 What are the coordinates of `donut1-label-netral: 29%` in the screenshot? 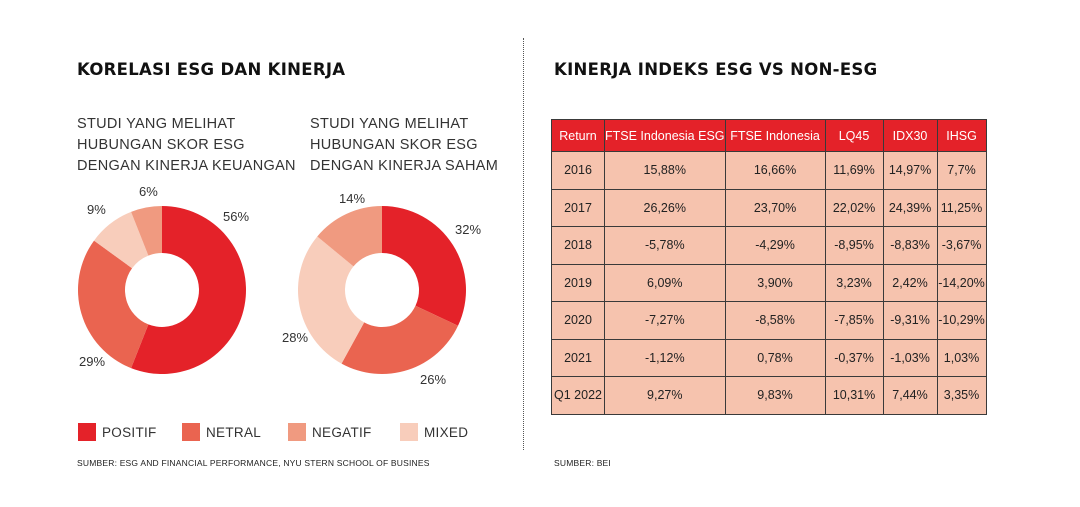 It's located at (92, 361).